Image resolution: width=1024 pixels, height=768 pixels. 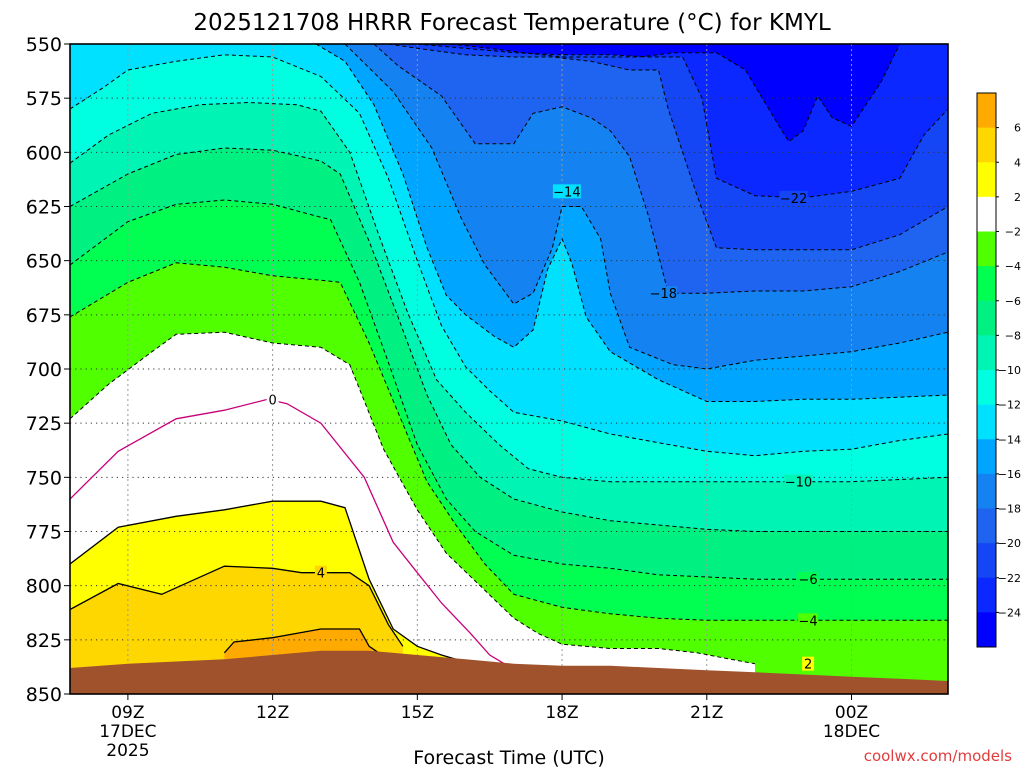 I want to click on x-tick-label: 21Z, so click(x=706, y=713).